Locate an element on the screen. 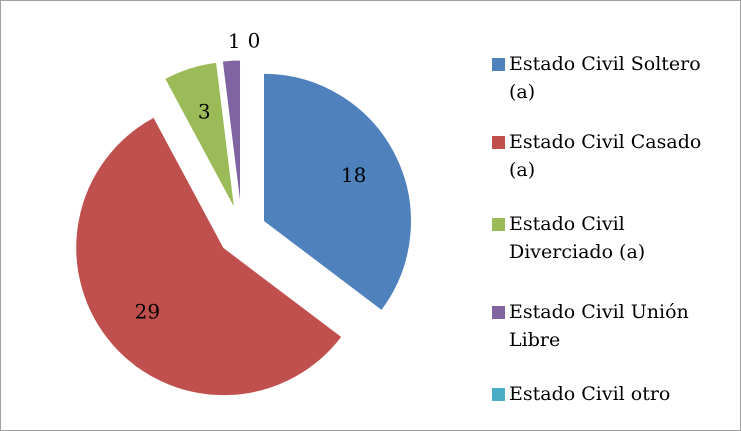 The image size is (741, 431). legend-label: Estado Civil Casado (a) is located at coordinates (605, 156).